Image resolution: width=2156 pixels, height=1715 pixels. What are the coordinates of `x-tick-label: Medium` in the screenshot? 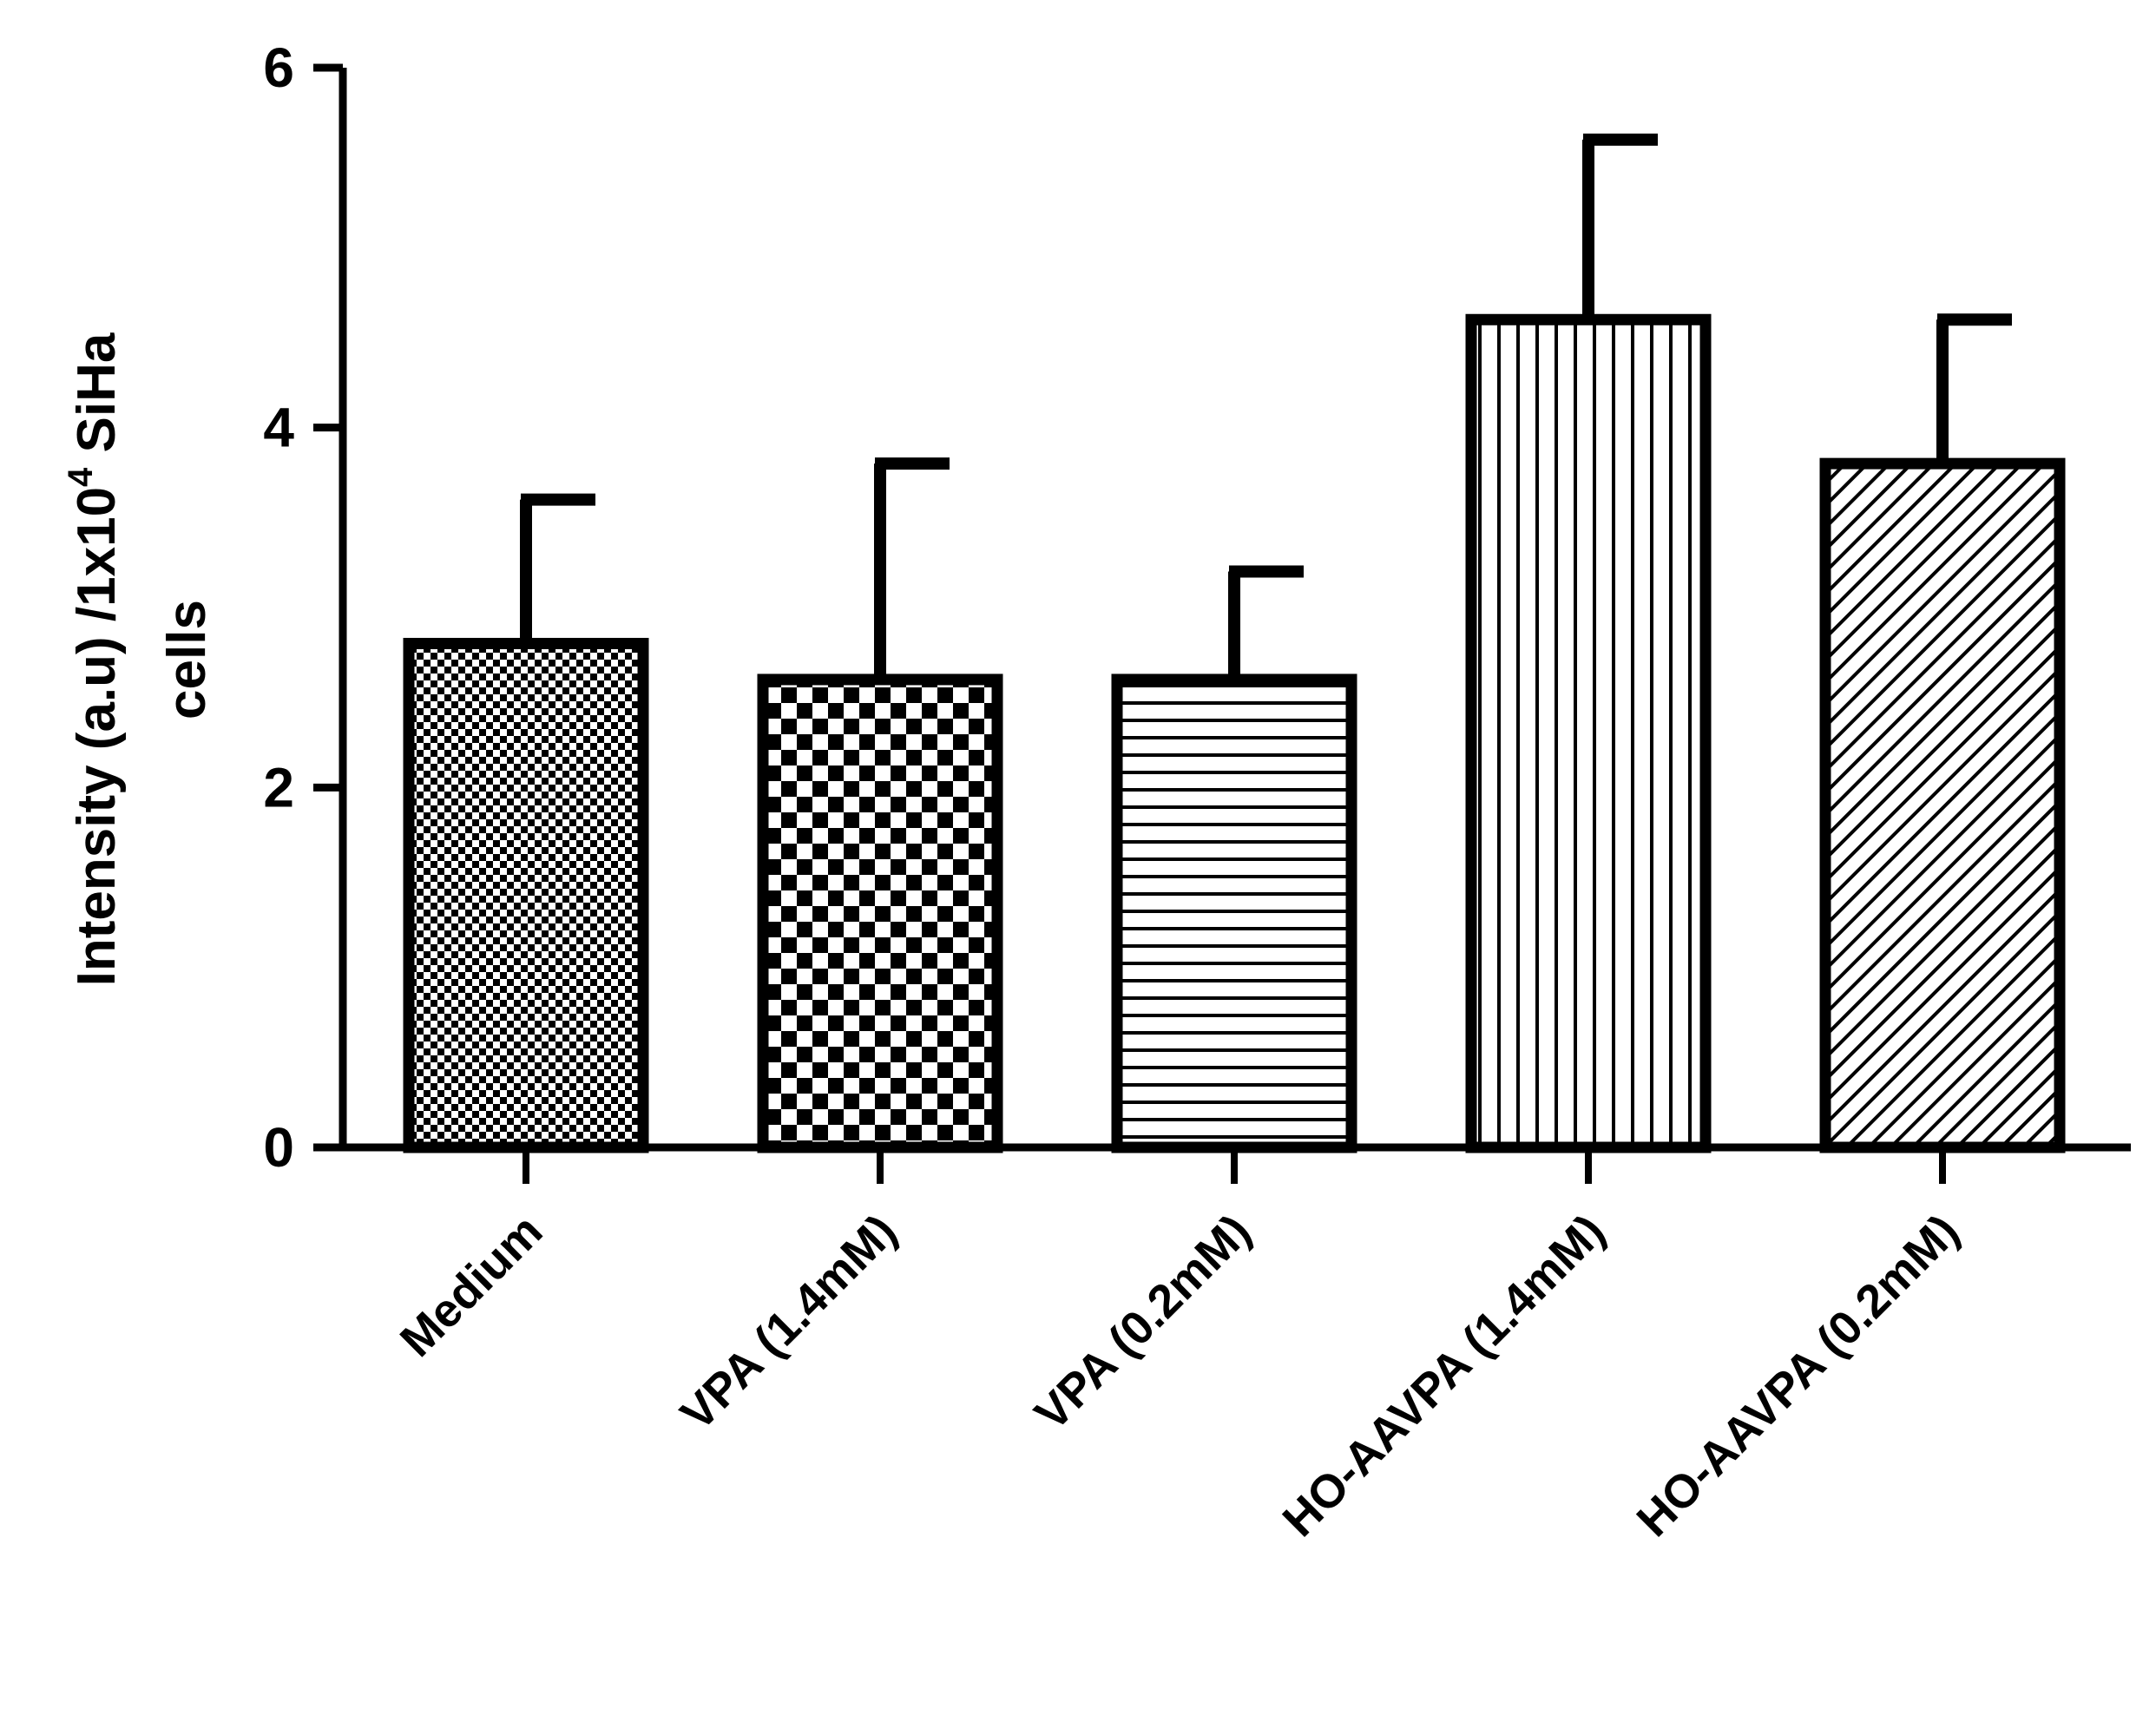 It's located at (472, 1286).